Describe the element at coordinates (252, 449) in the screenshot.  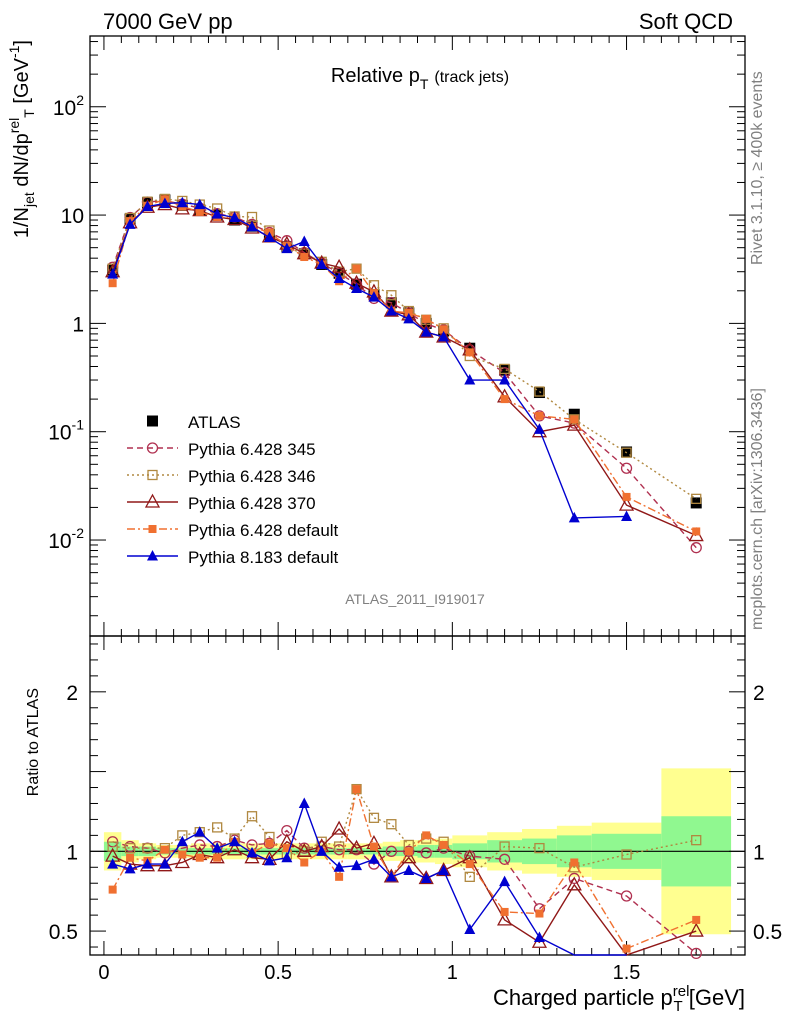
I see `legend-label: Pythia 6.428 345` at that location.